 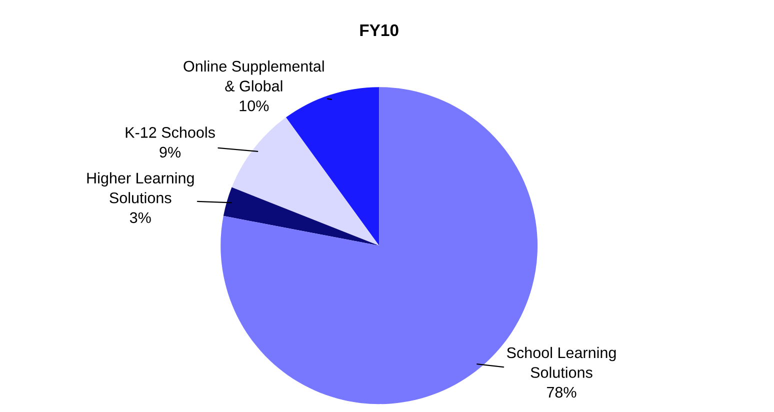 What do you see at coordinates (379, 30) in the screenshot?
I see `chart-title: FY10` at bounding box center [379, 30].